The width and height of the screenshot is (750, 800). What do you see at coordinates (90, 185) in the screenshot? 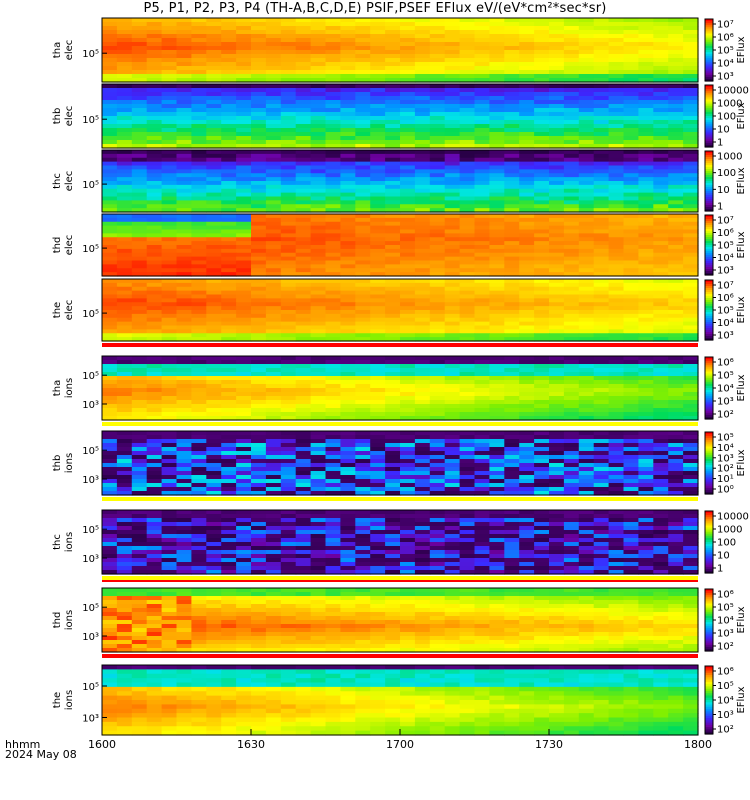
I see `ytick-label: 10⁵` at bounding box center [90, 185].